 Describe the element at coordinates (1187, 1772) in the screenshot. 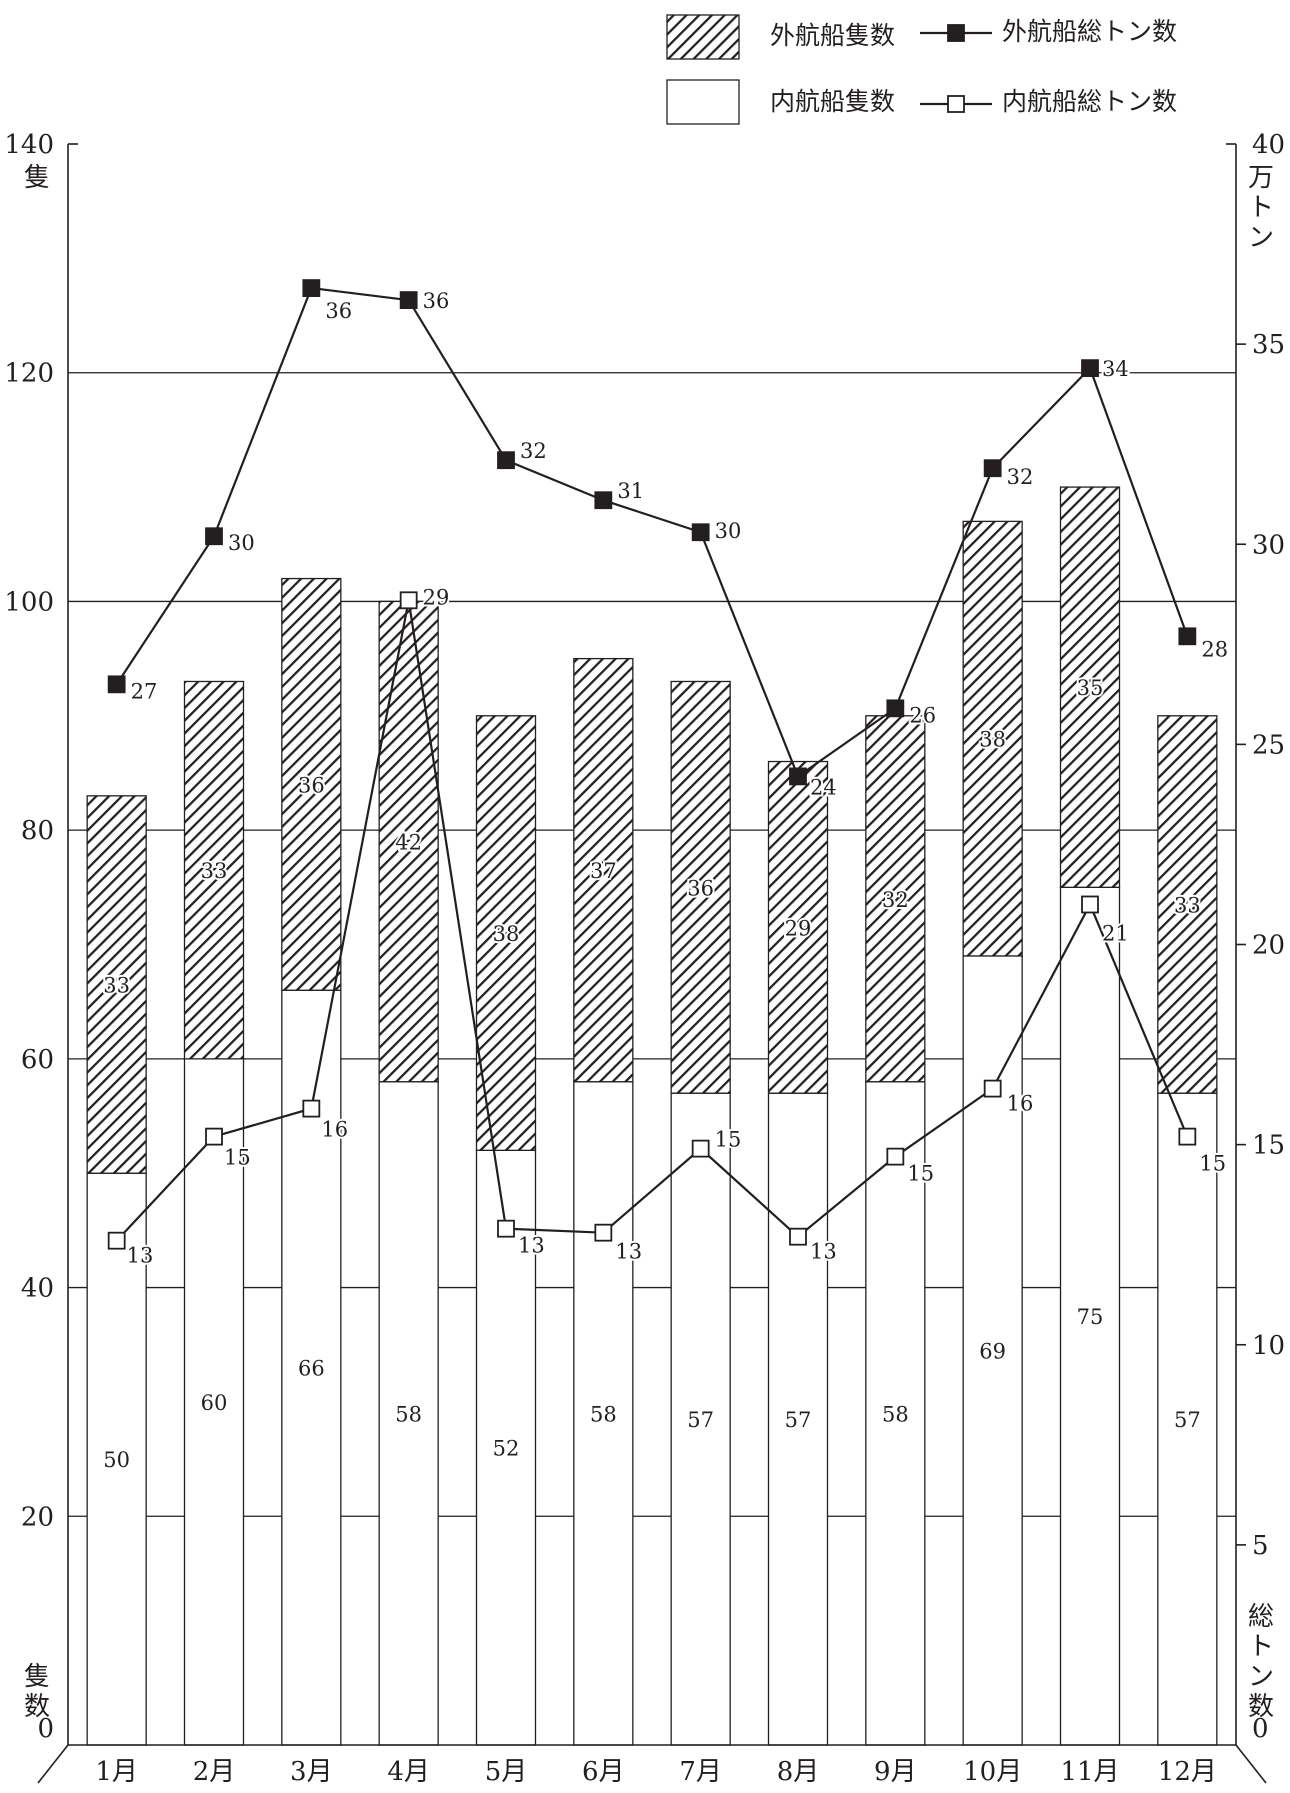

I see `x-tick-label: 12月` at that location.